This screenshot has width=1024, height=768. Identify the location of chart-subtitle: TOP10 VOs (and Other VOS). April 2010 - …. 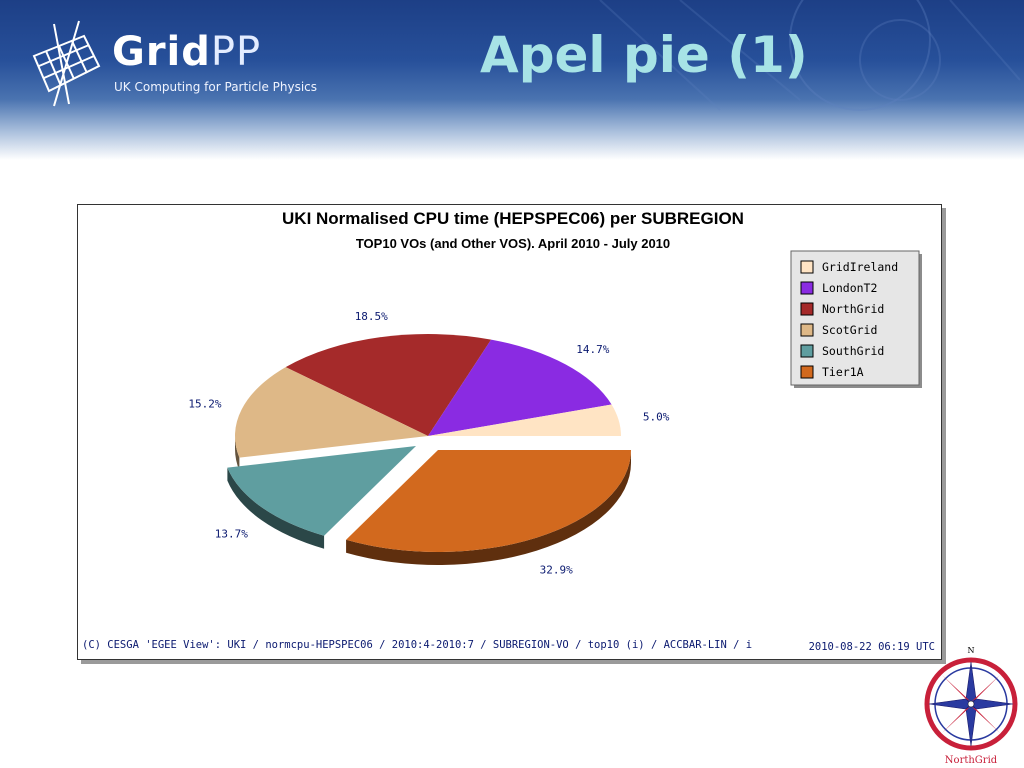
(513, 243).